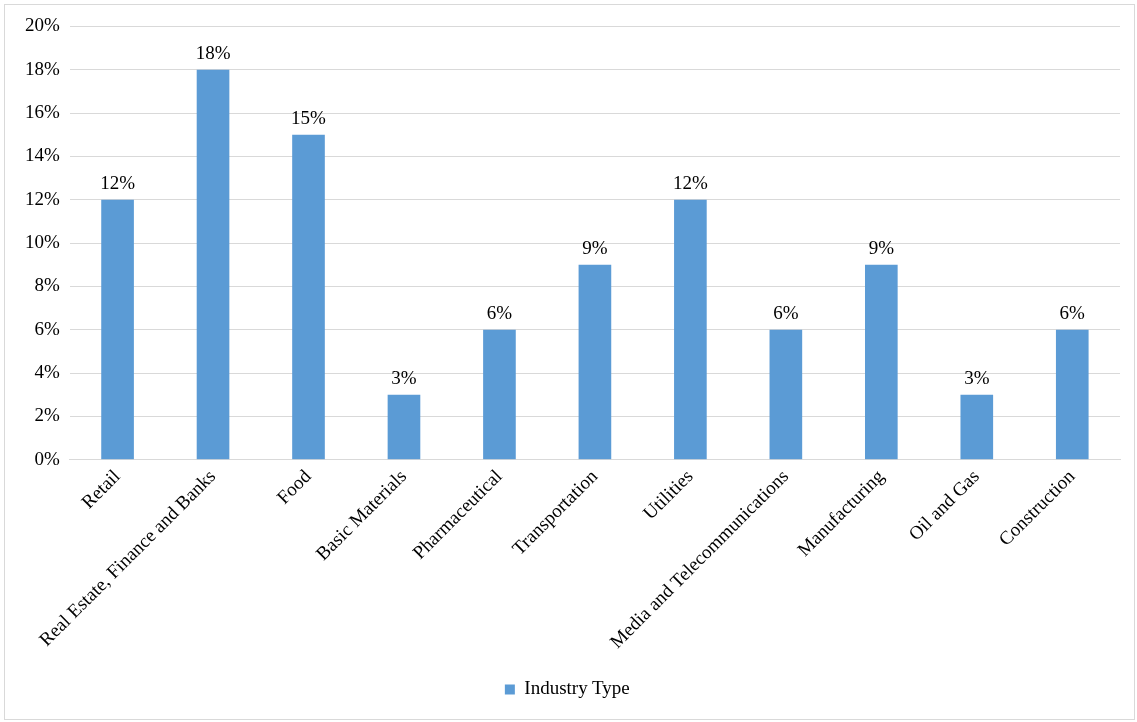  I want to click on data-label: 15%, so click(309, 118).